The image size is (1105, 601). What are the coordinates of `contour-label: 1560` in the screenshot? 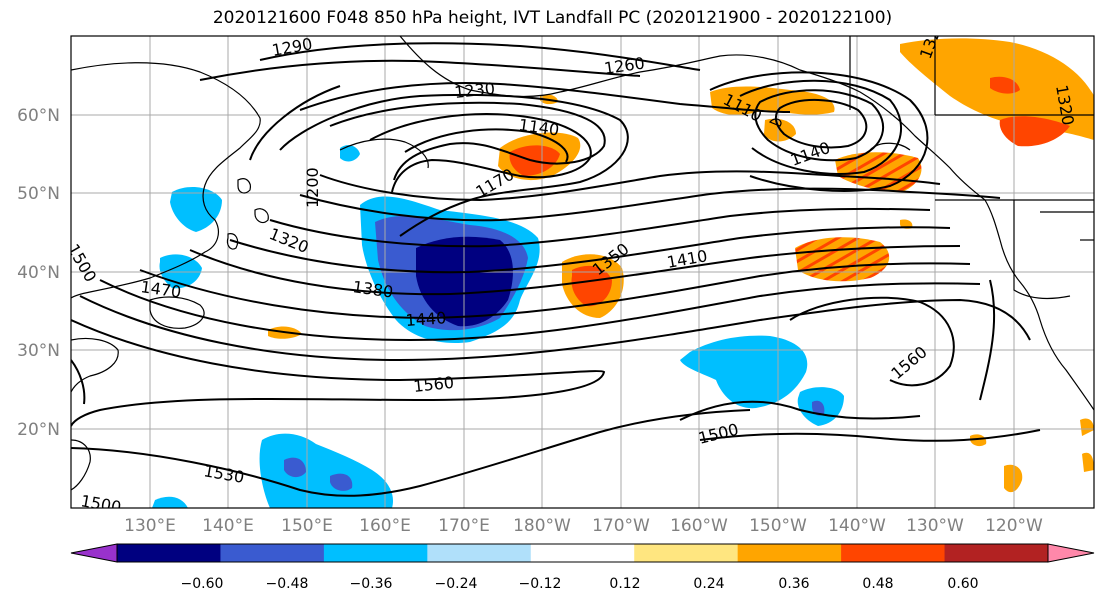 It's located at (433, 384).